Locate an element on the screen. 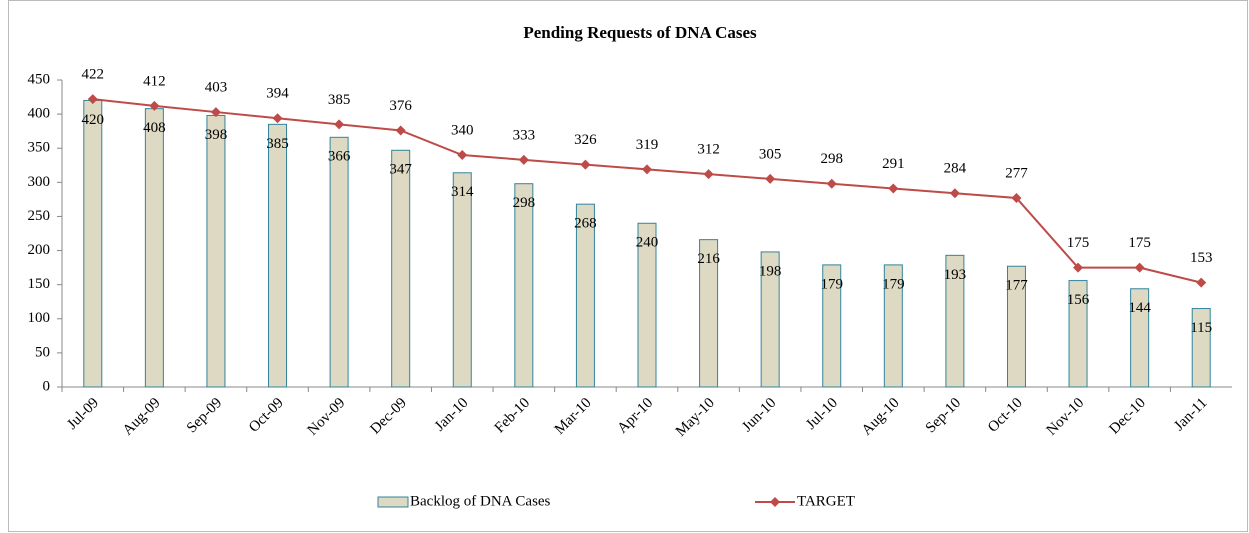 The height and width of the screenshot is (533, 1249). bar-value-label: 193 is located at coordinates (955, 275).